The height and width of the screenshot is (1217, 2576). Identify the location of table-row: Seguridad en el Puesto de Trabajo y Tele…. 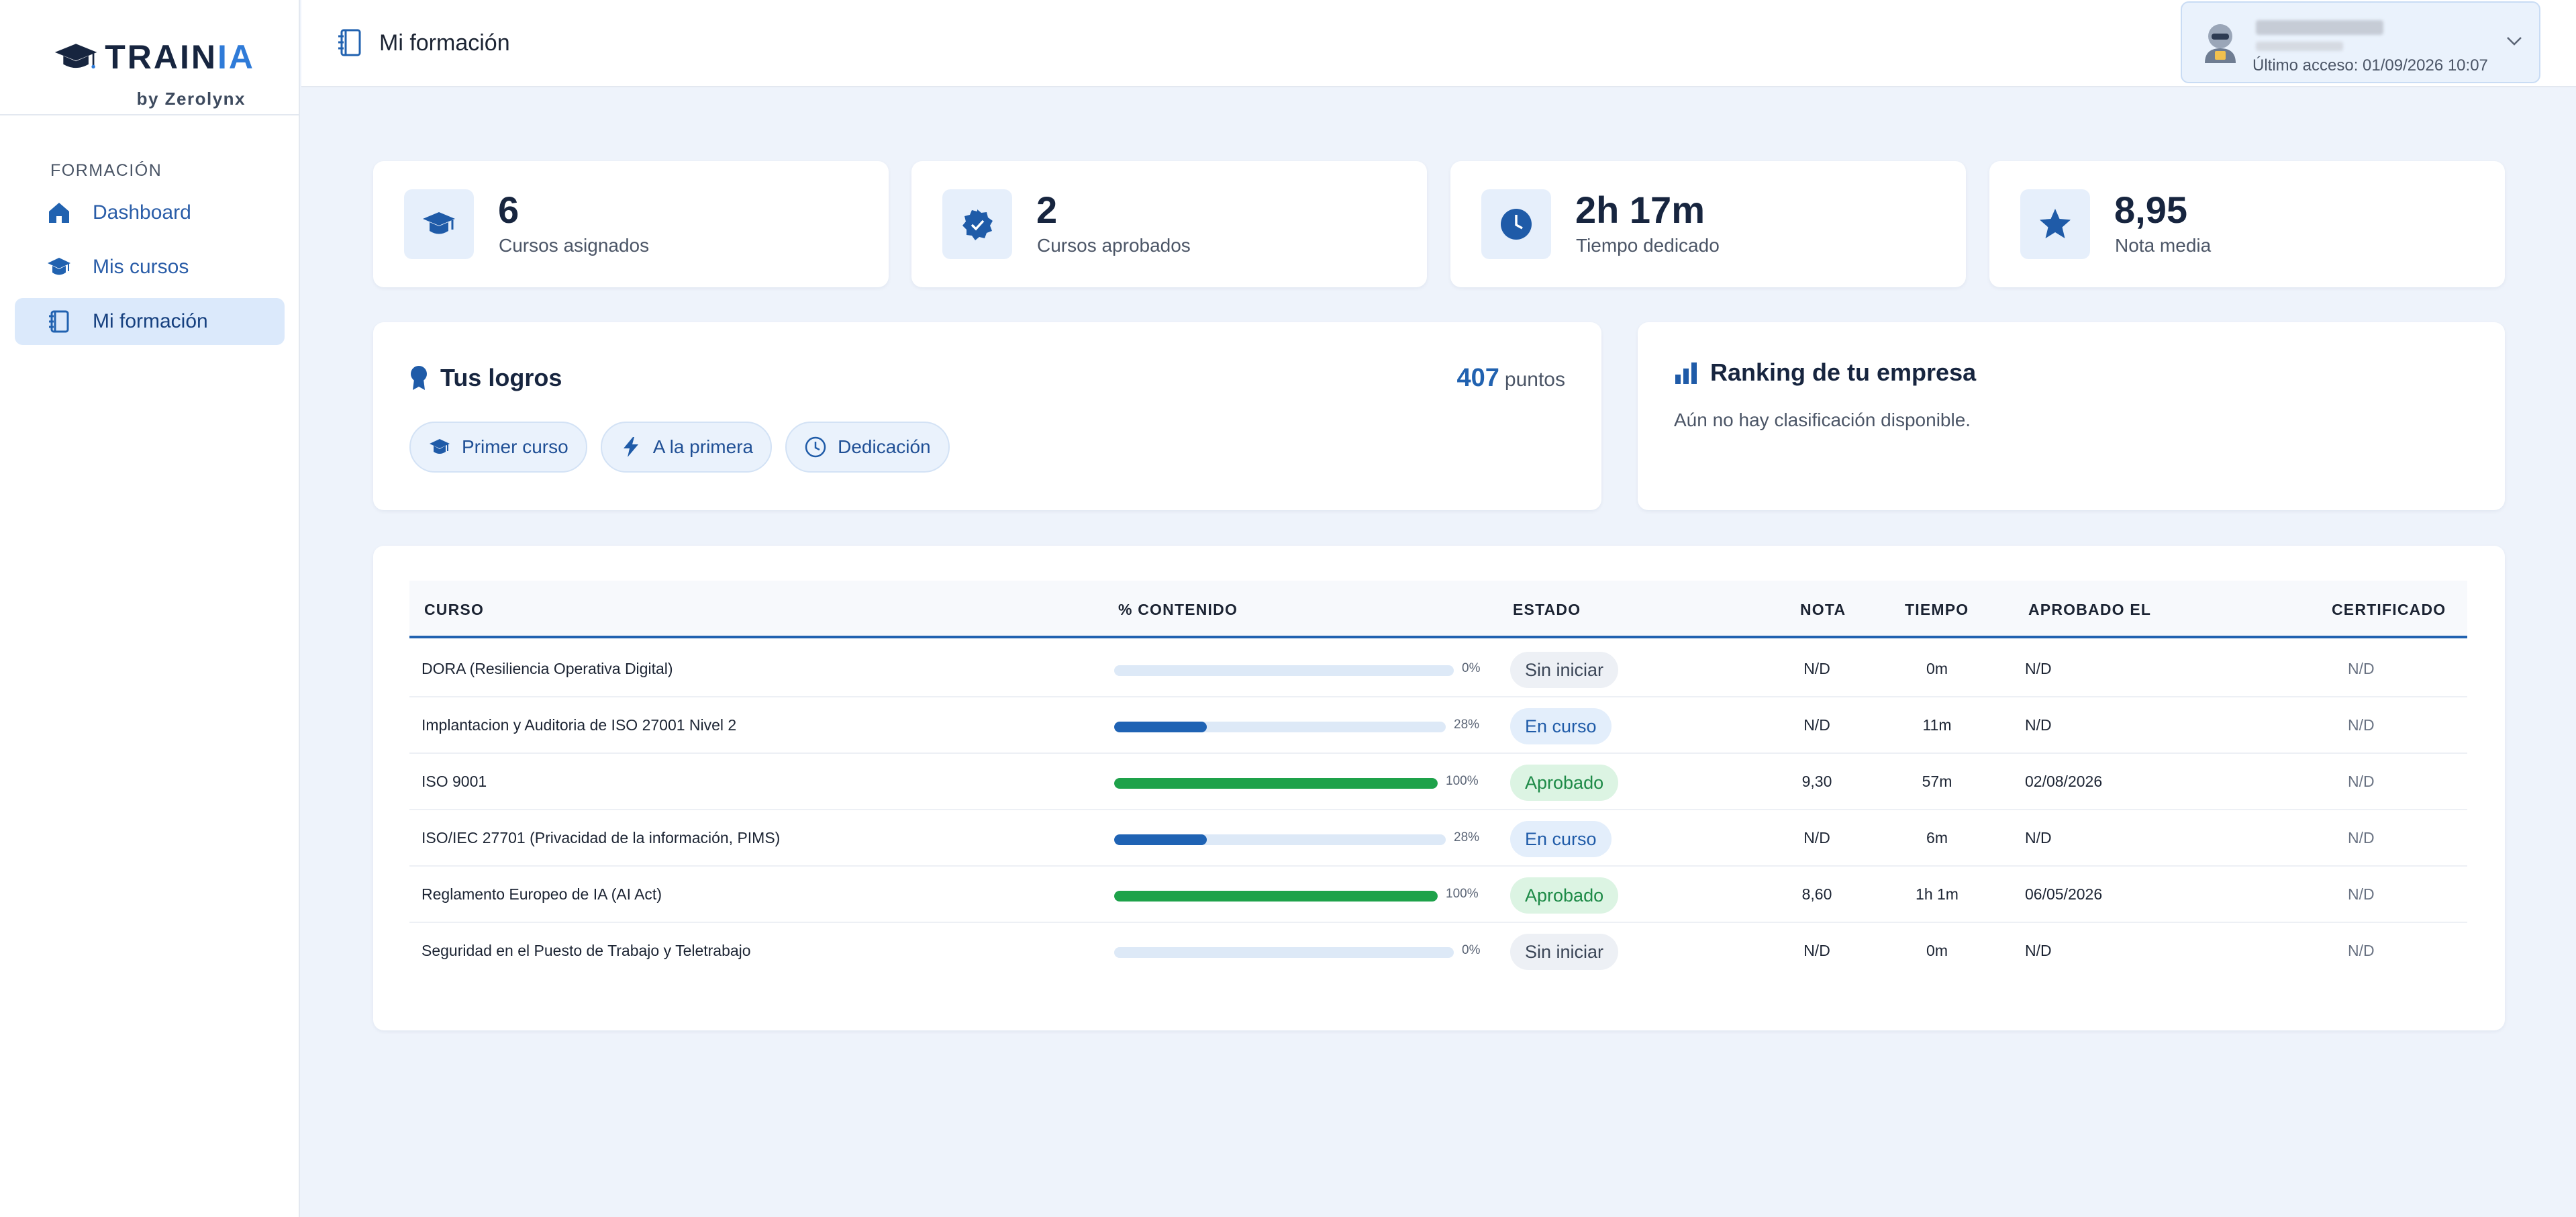
(1438, 951).